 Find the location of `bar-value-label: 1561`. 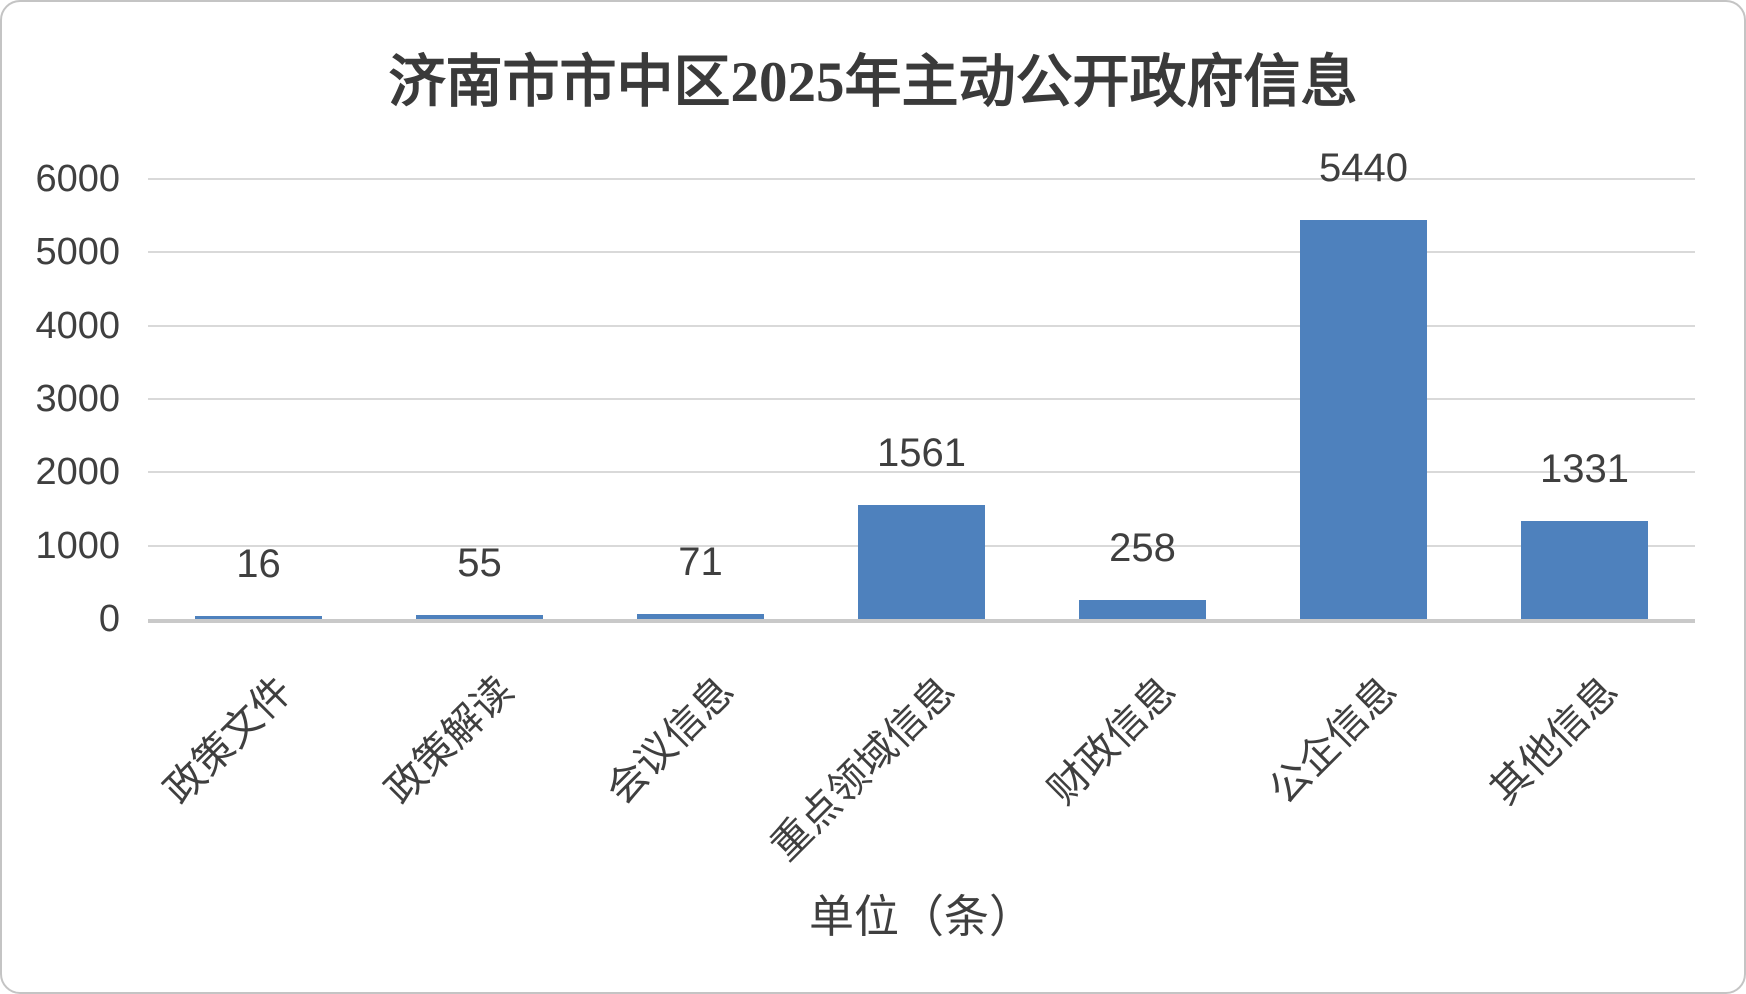

bar-value-label: 1561 is located at coordinates (921, 452).